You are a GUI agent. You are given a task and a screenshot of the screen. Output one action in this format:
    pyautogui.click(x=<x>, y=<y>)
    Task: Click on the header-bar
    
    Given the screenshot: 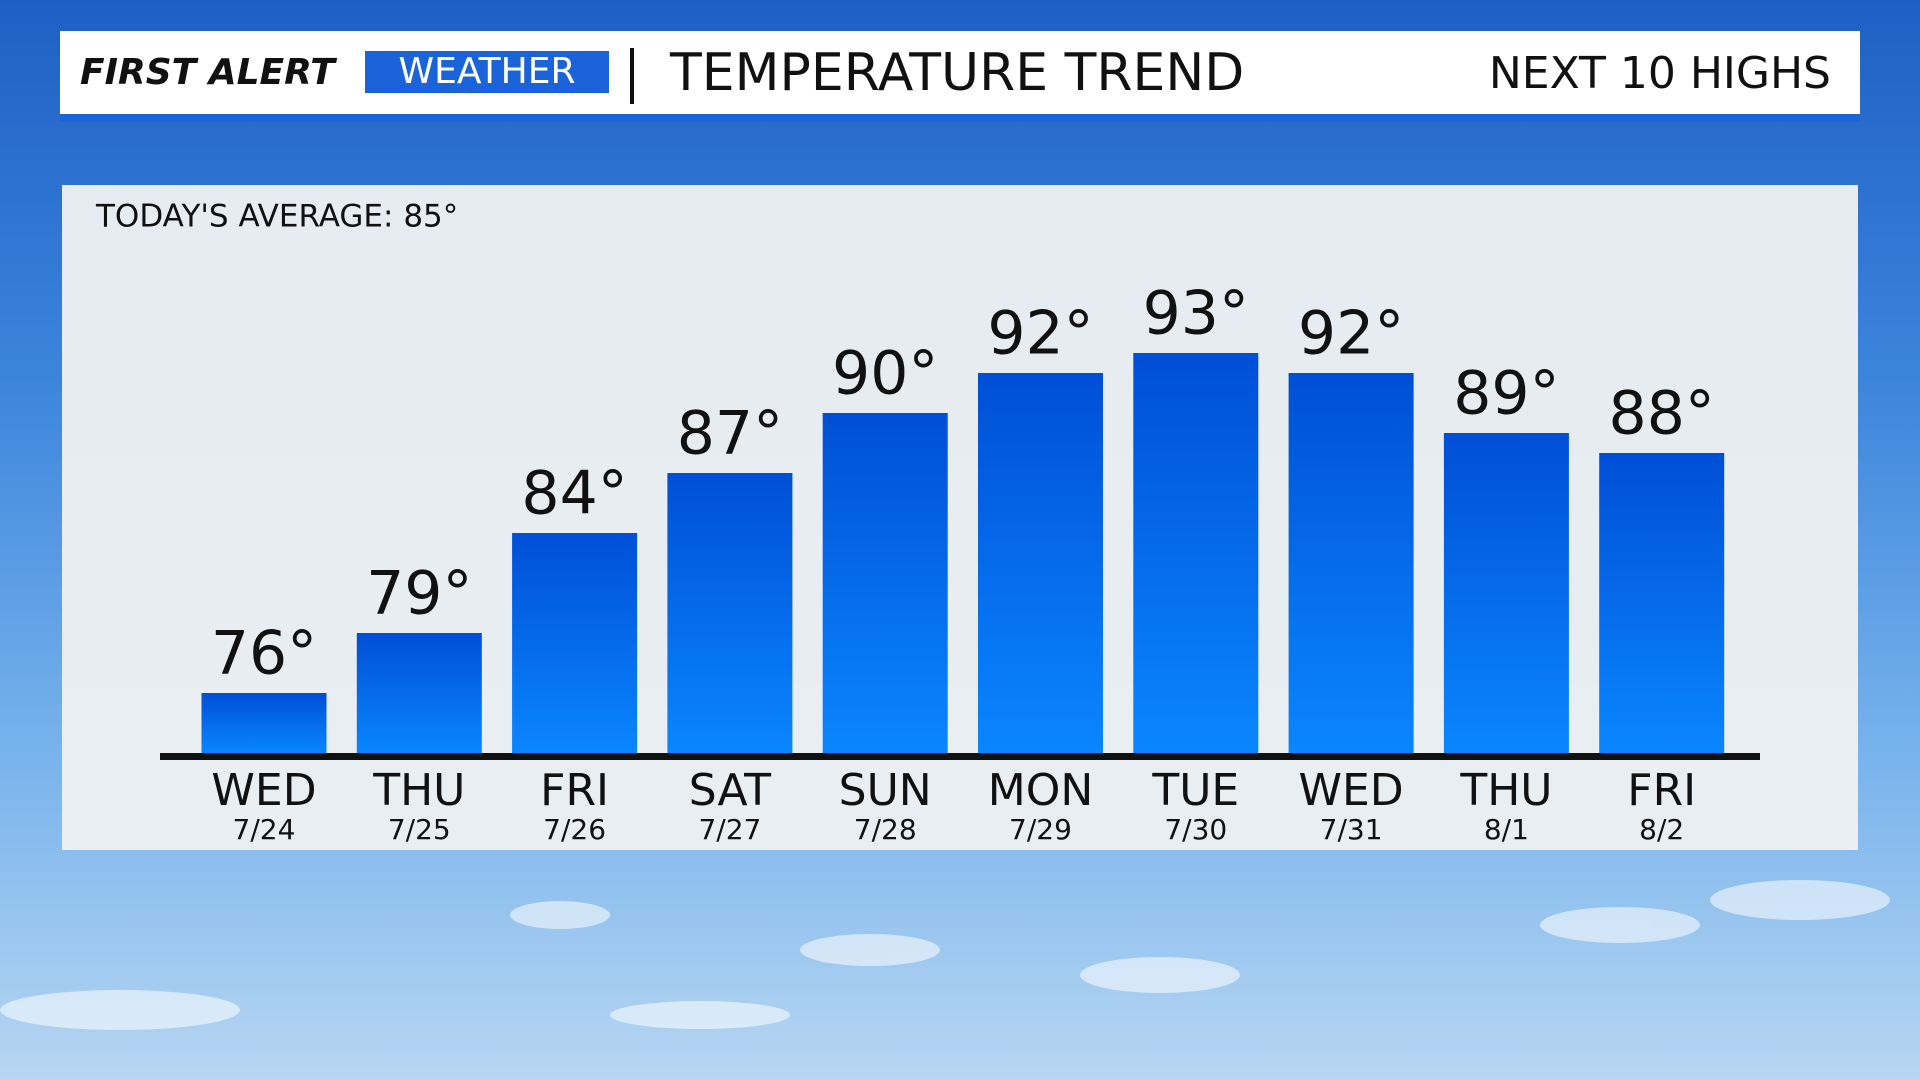 What is the action you would take?
    pyautogui.click(x=960, y=75)
    